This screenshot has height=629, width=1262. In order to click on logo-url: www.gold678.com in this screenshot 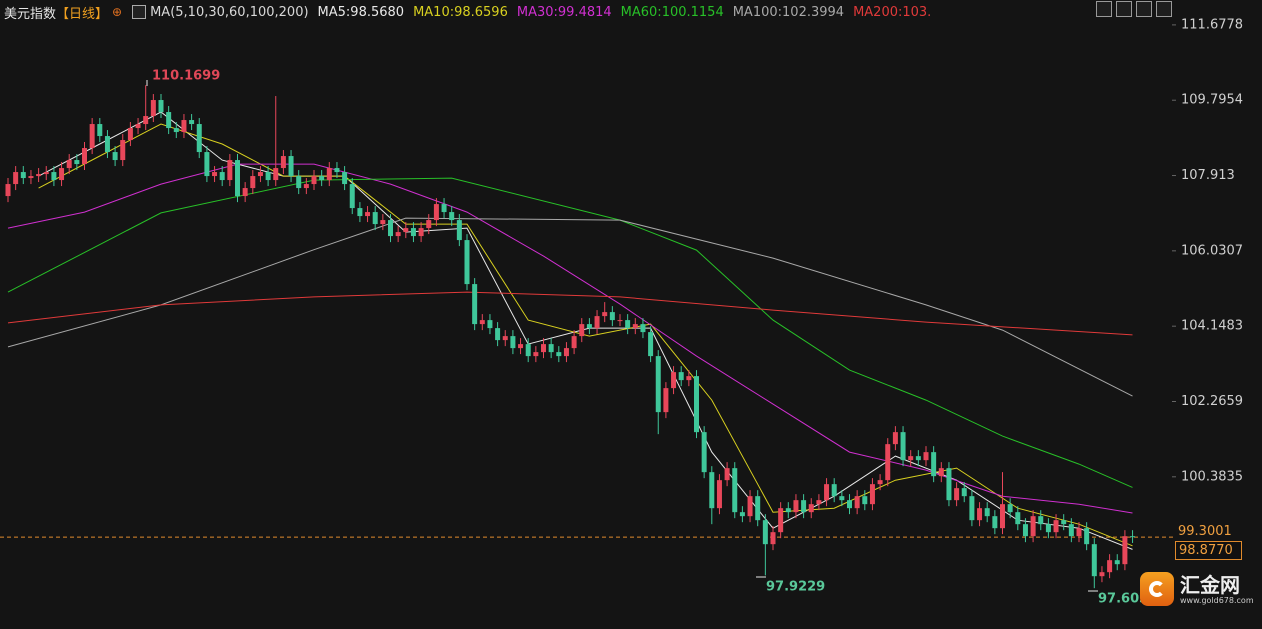, I will do `click(1217, 600)`.